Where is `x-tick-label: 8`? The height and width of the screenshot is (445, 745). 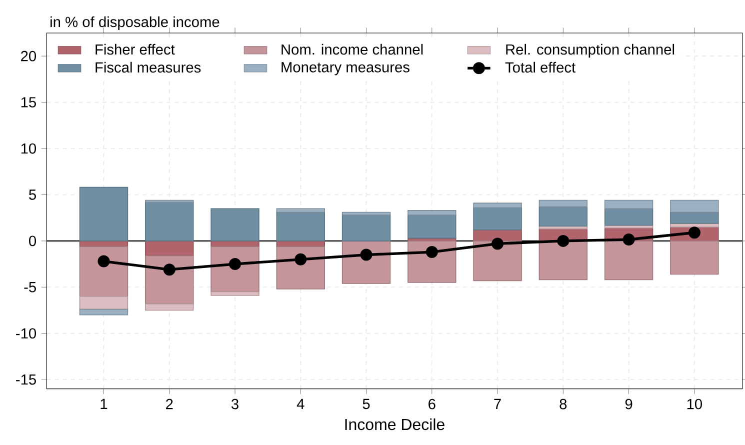 x-tick-label: 8 is located at coordinates (563, 404).